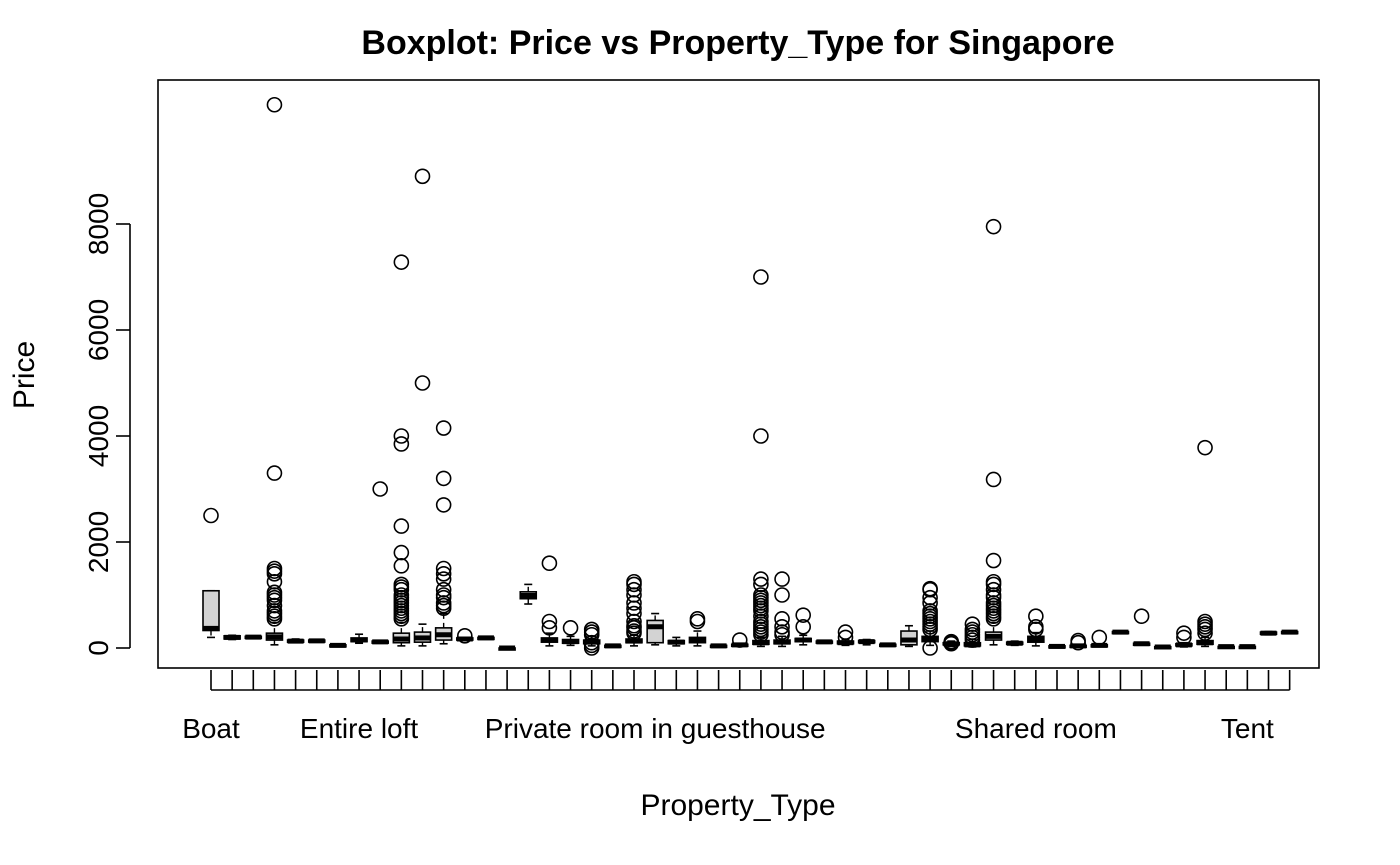 The height and width of the screenshot is (865, 1400). What do you see at coordinates (737, 805) in the screenshot?
I see `x-axis-label: Property_Type` at bounding box center [737, 805].